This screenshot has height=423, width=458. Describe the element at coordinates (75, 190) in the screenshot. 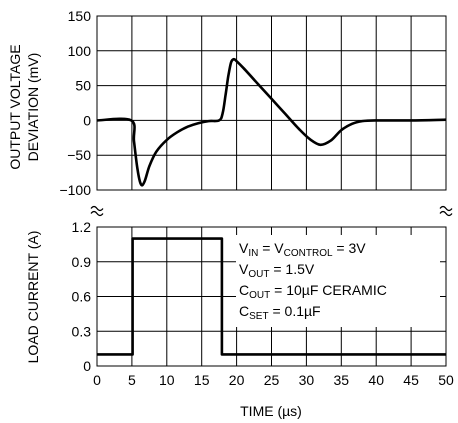

I see `y-tick-label-top-5: −100` at that location.